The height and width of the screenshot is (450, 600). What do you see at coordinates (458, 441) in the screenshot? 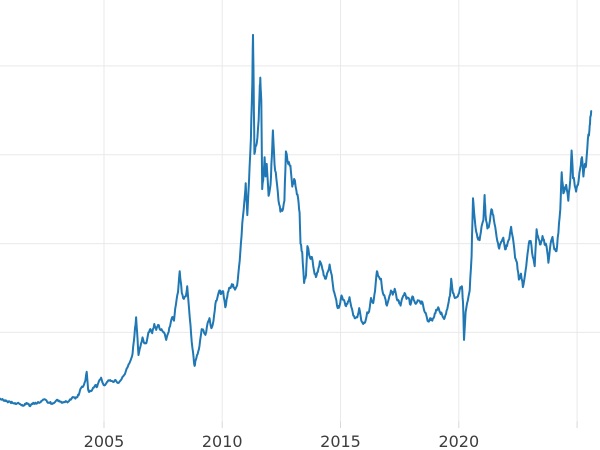
I see `x-tick-label: 2020` at bounding box center [458, 441].